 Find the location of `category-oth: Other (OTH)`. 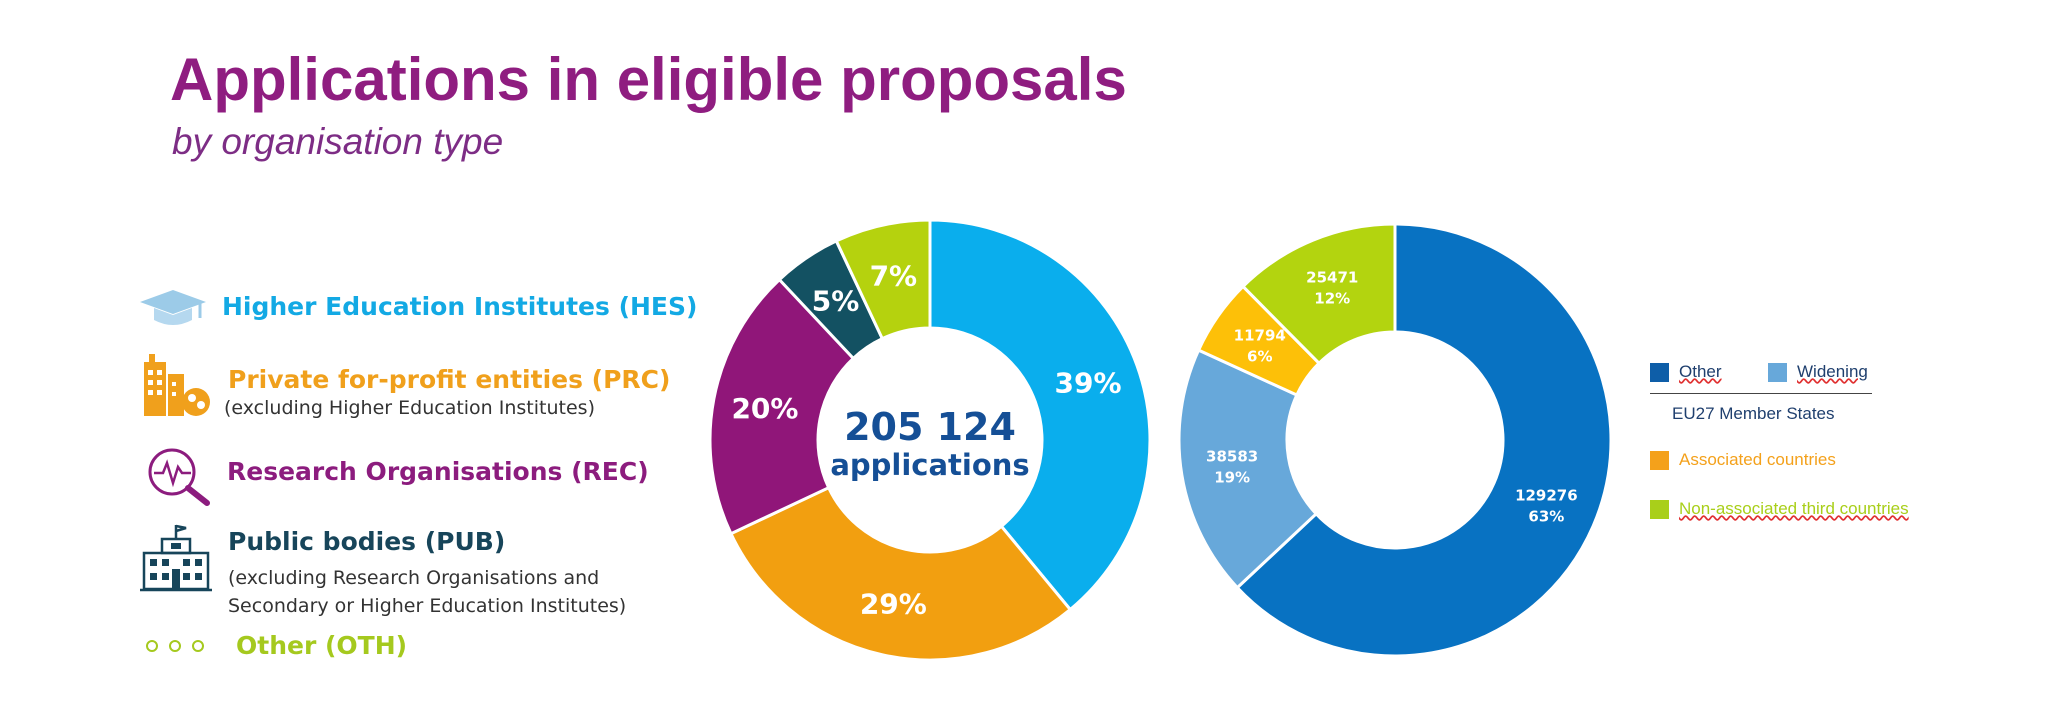

category-oth: Other (OTH) is located at coordinates (402, 648).